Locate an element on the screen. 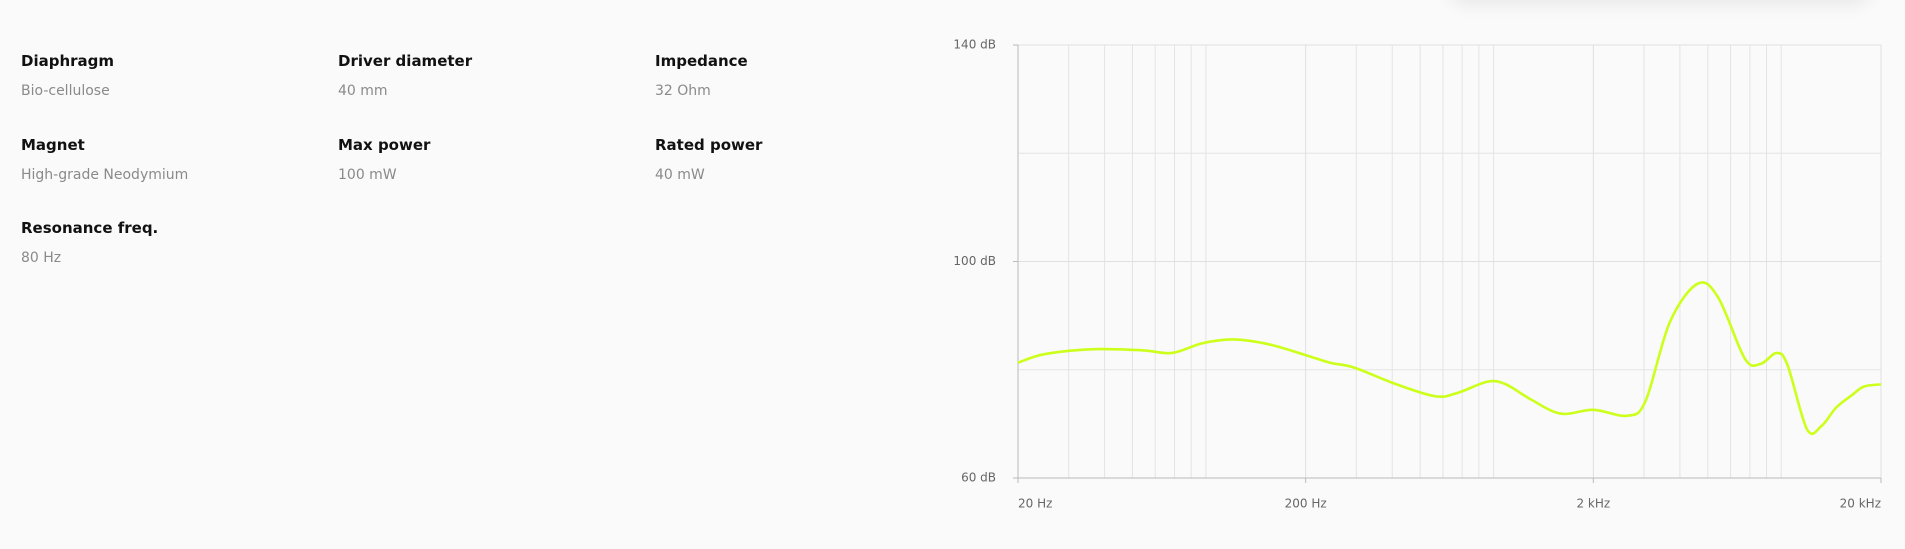  spec-label: Rated power is located at coordinates (709, 145).